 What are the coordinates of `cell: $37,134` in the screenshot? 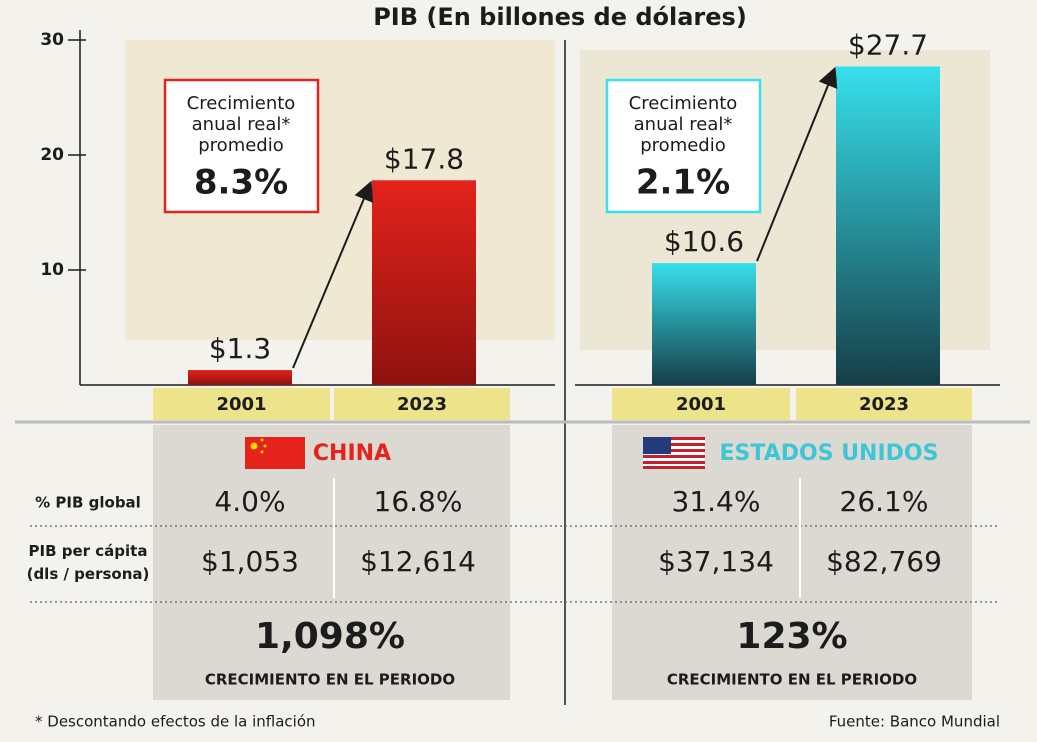 It's located at (716, 561).